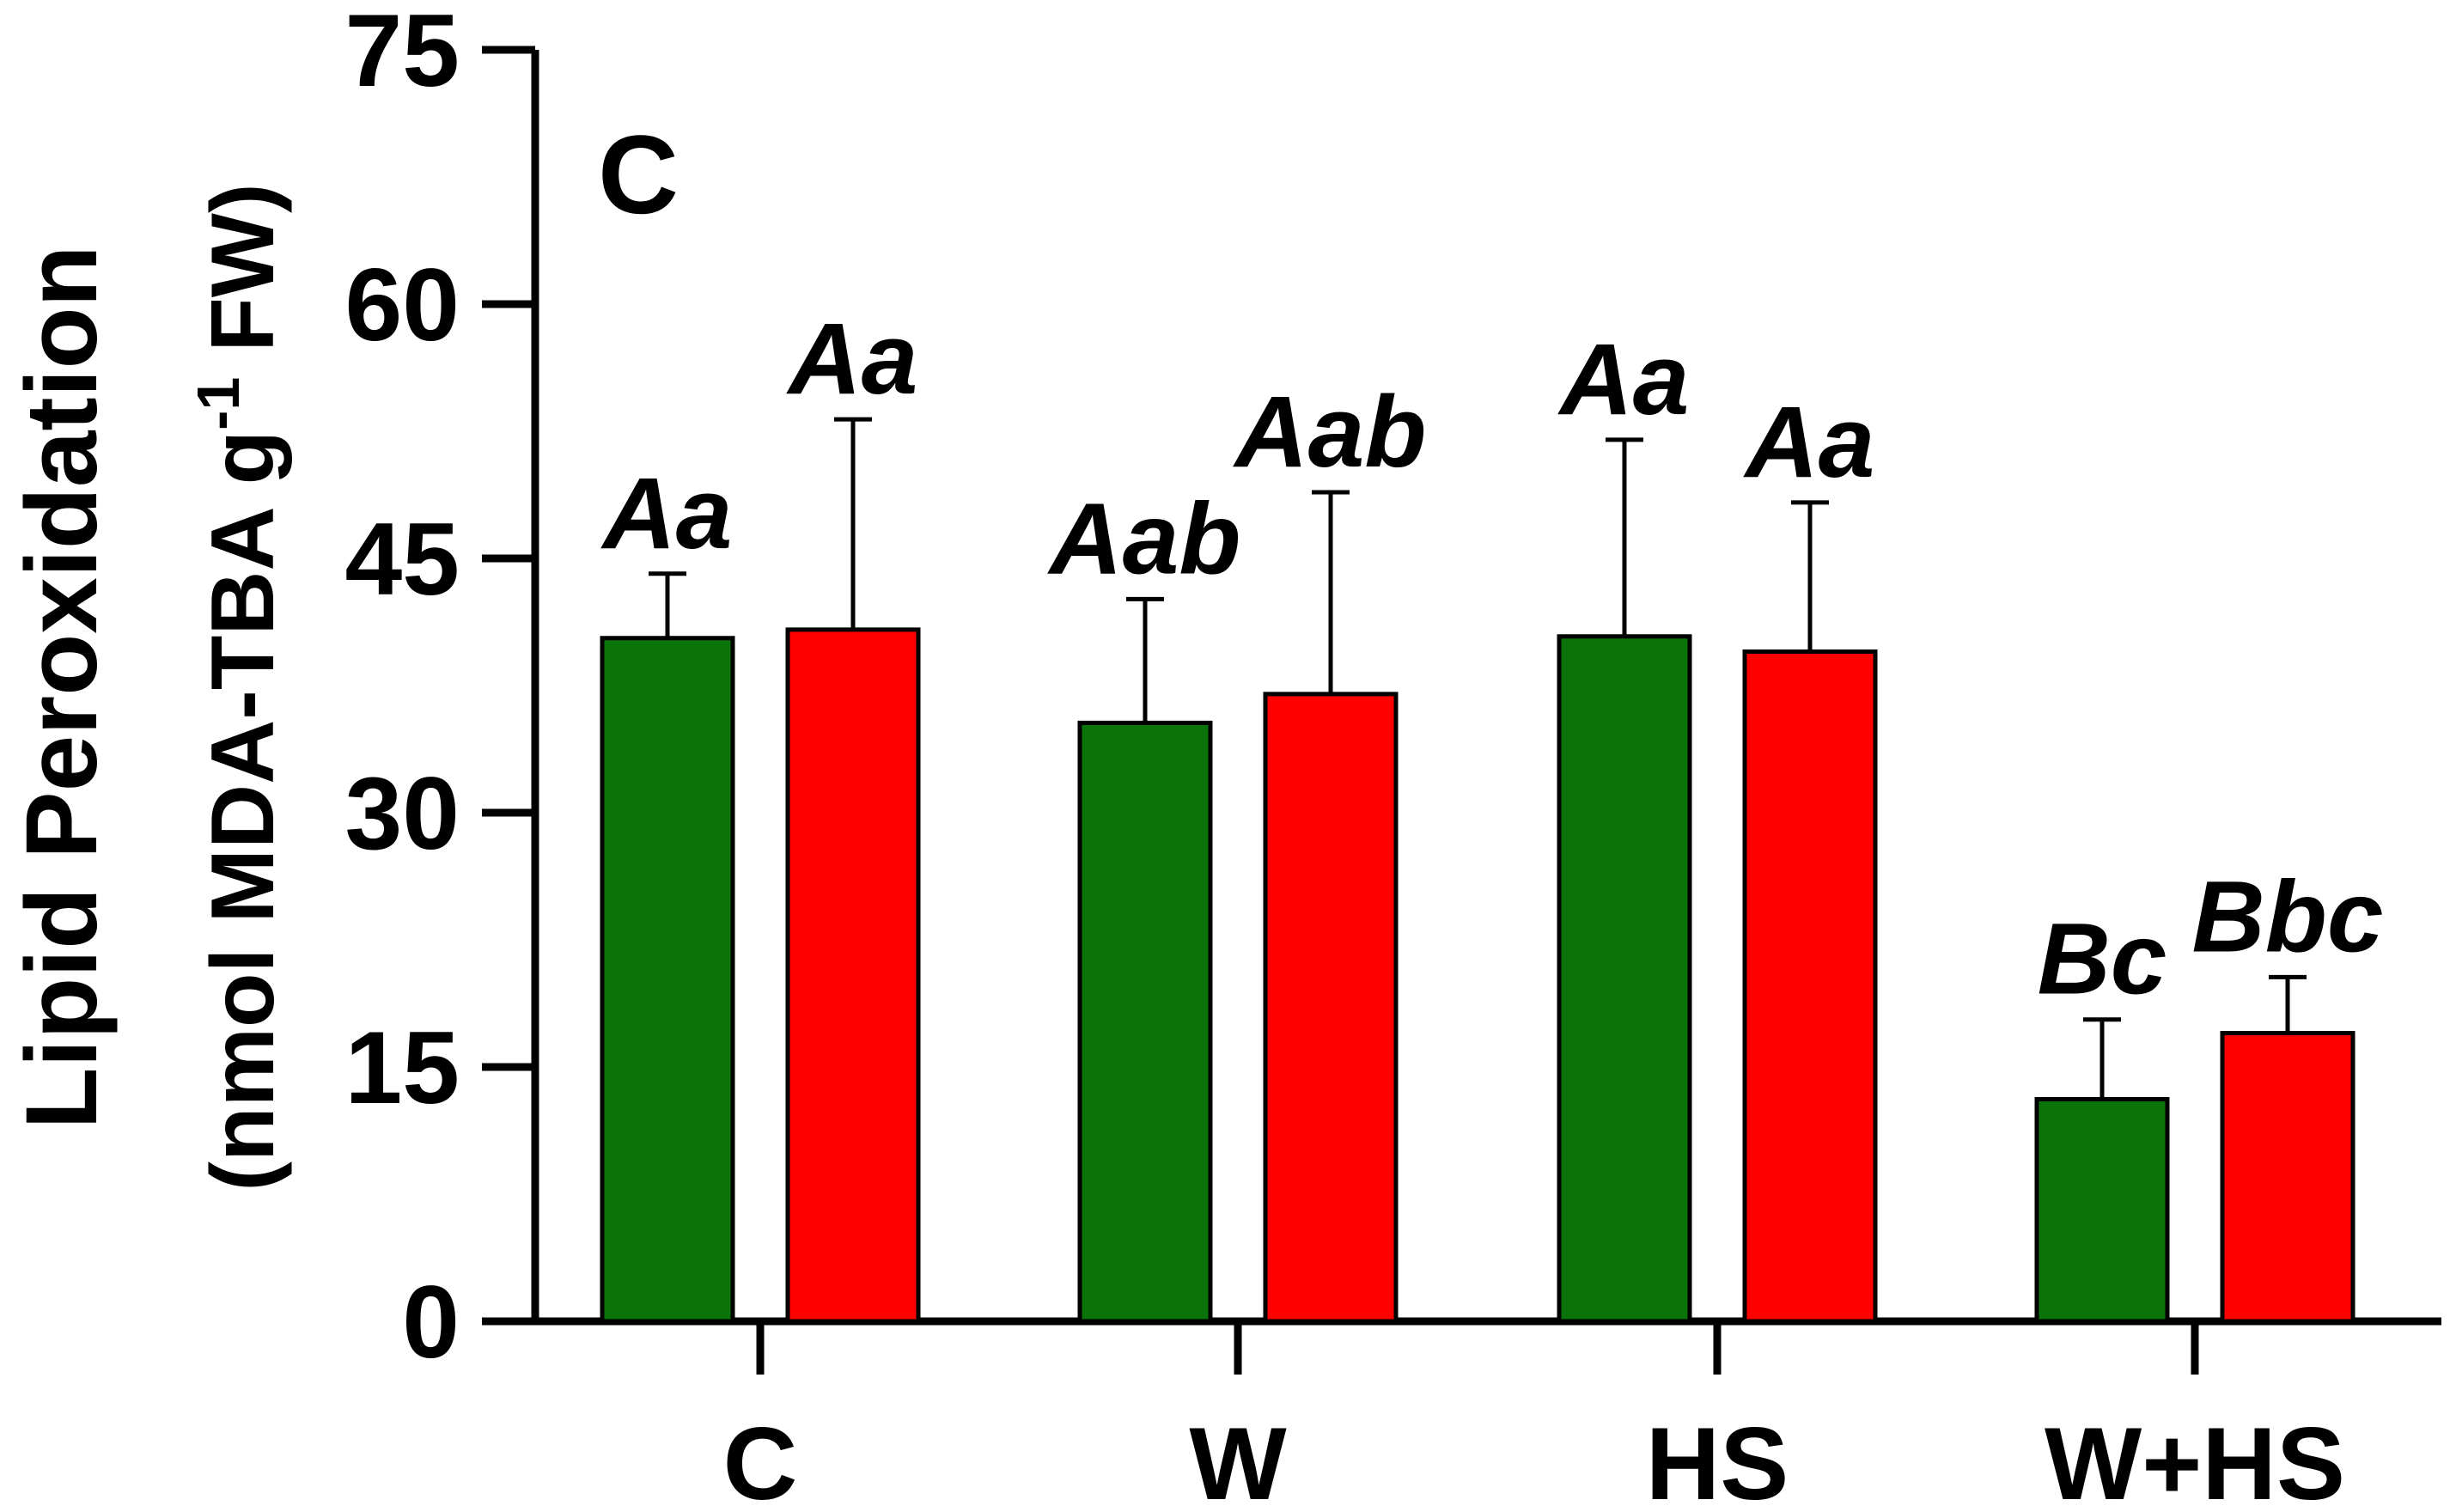 This screenshot has height=1512, width=2456. Describe the element at coordinates (402, 813) in the screenshot. I see `y-tick-label: 30` at that location.